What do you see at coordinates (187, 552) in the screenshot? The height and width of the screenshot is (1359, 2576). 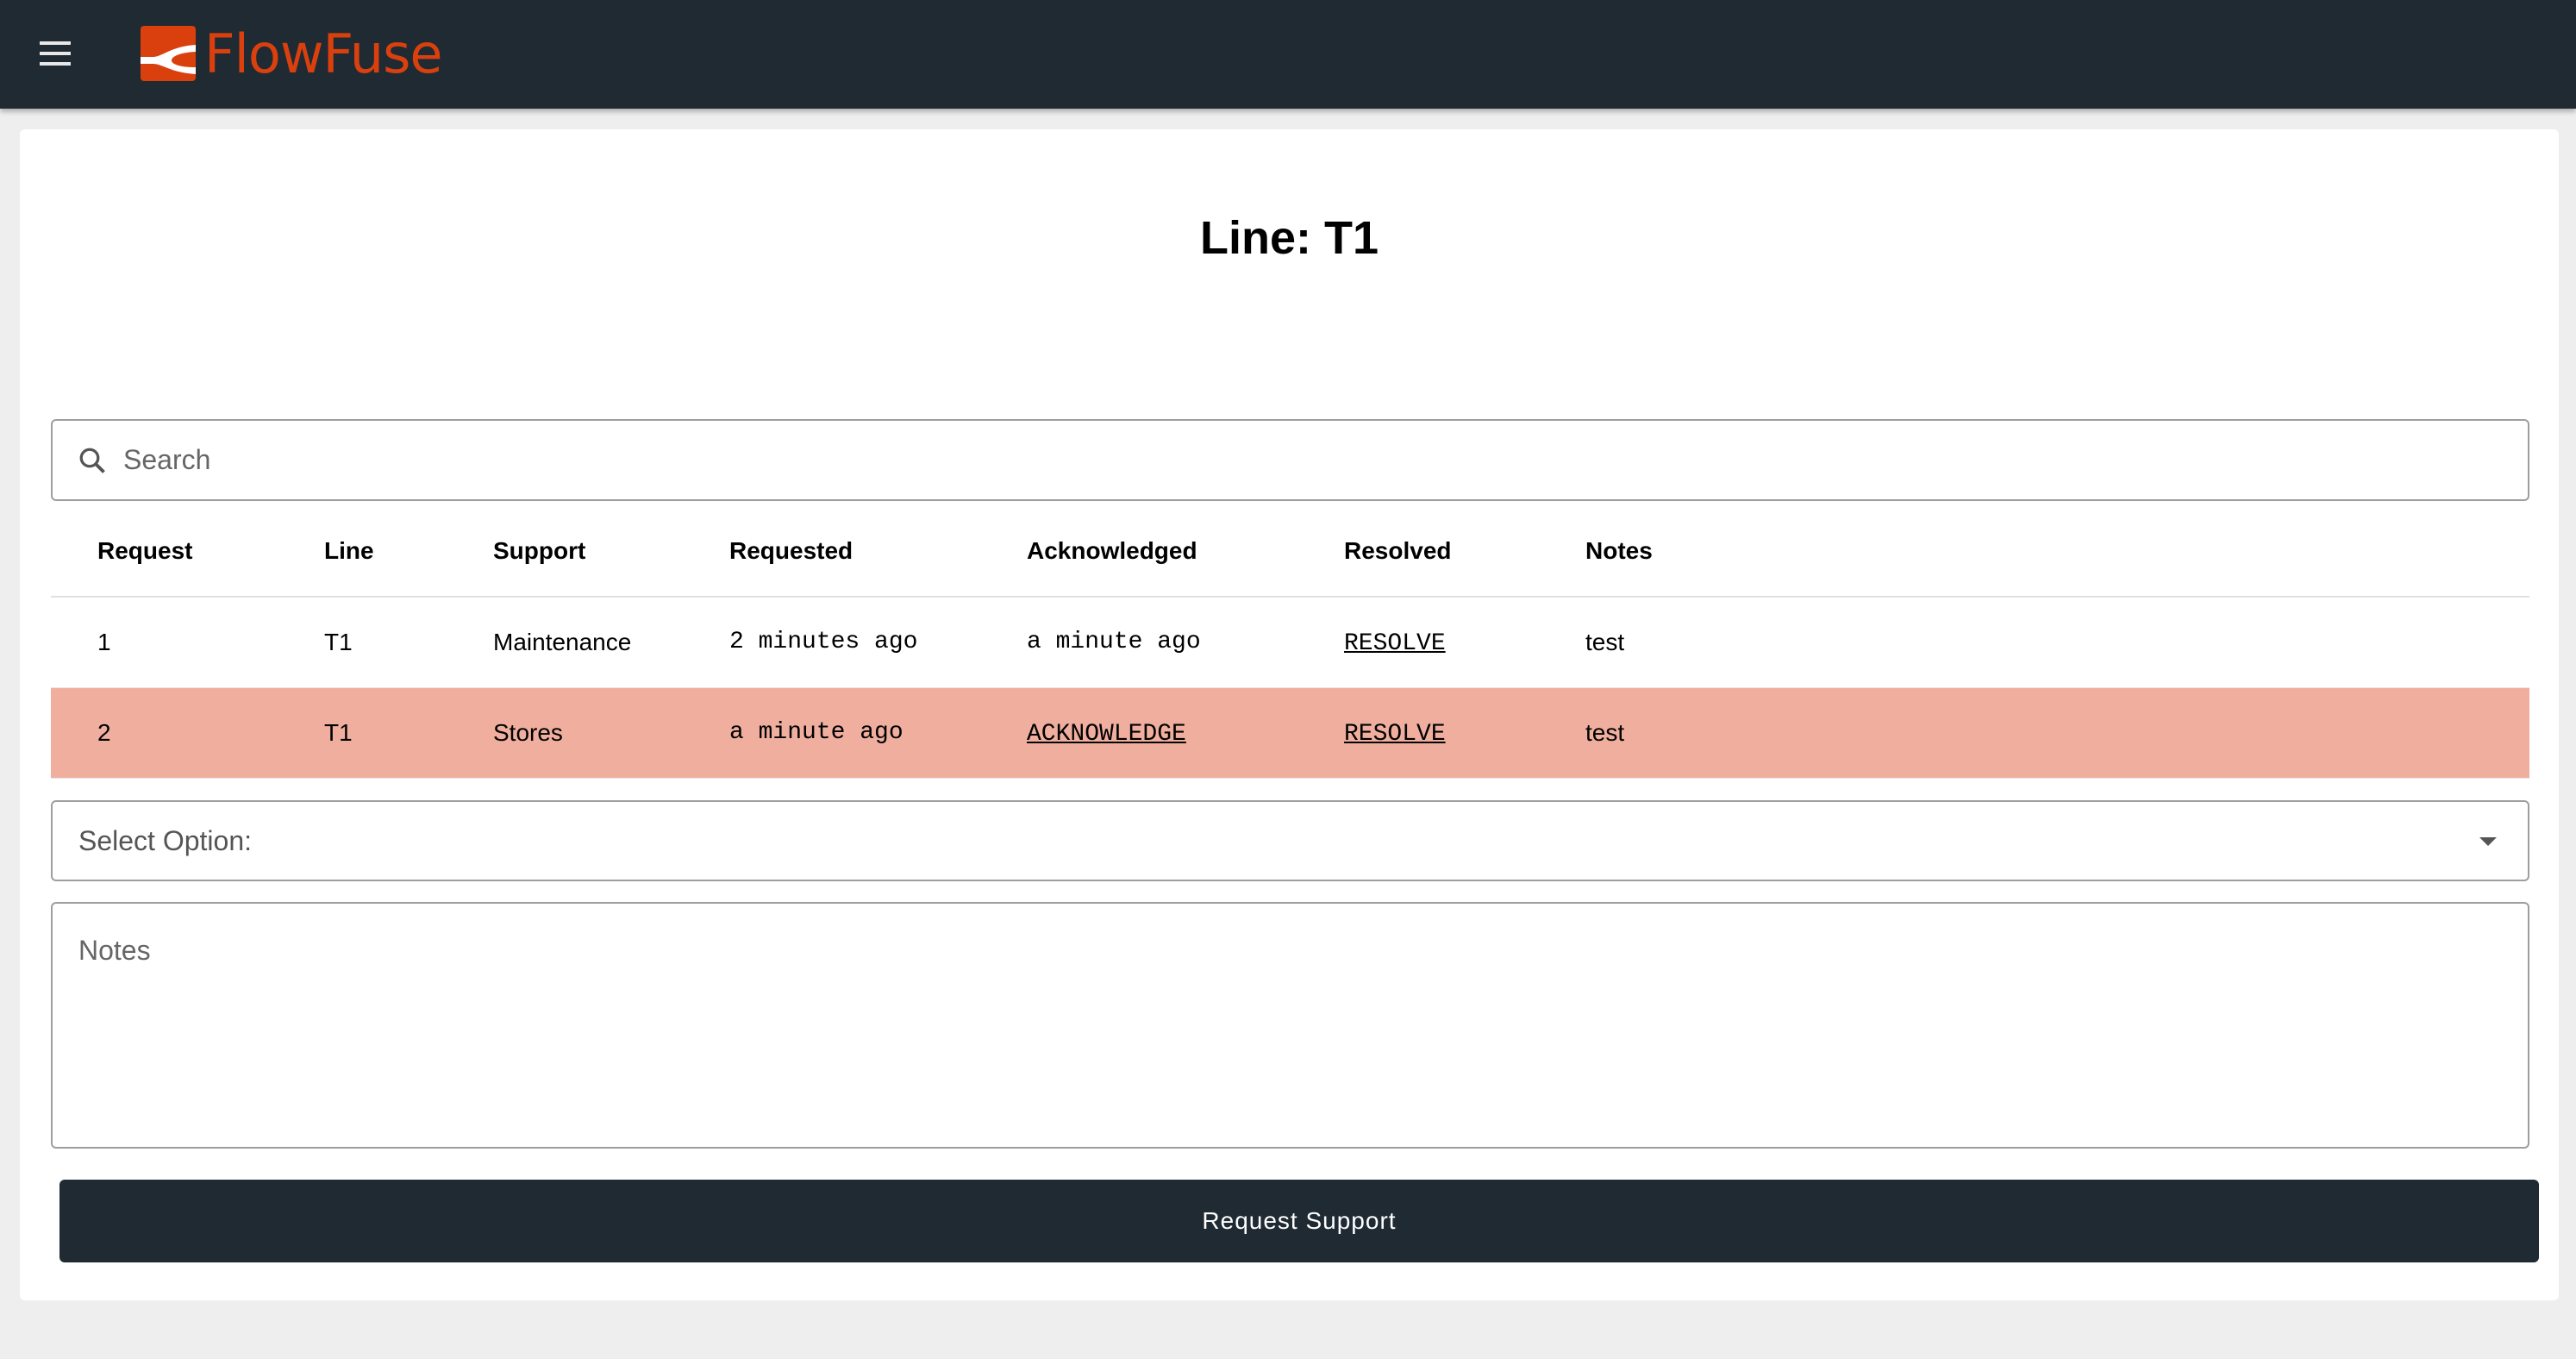 I see `column-header: Request` at bounding box center [187, 552].